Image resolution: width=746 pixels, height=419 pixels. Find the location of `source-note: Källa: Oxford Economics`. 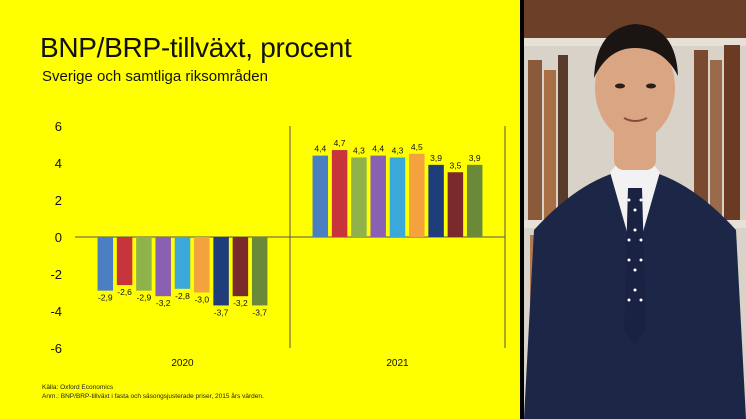

source-note: Källa: Oxford Economics is located at coordinates (78, 387).